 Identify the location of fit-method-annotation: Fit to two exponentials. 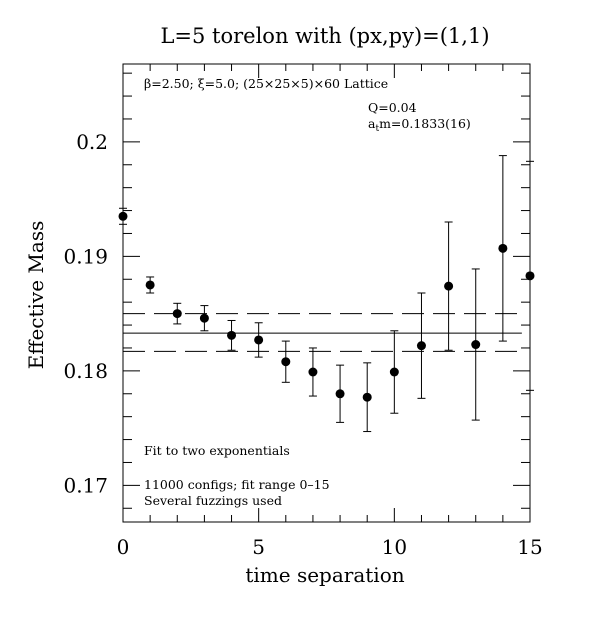
(217, 450).